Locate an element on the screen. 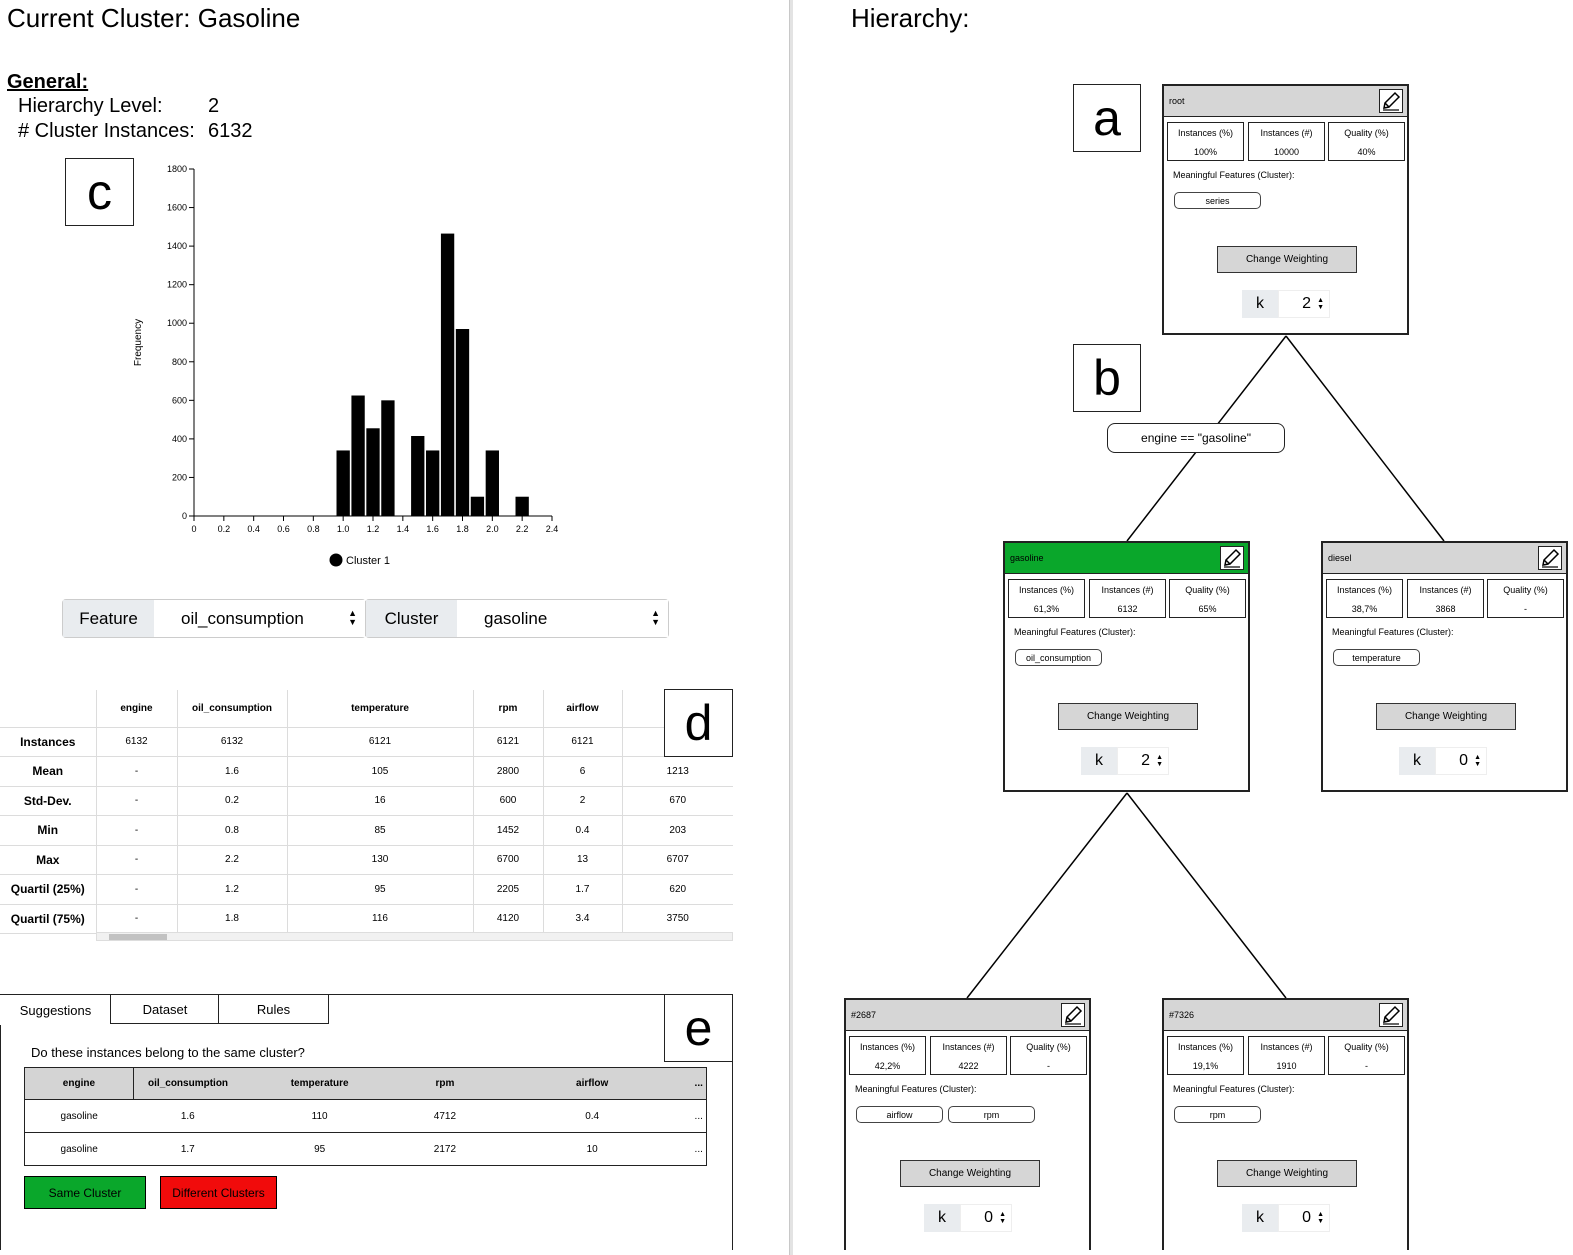 This screenshot has width=1573, height=1255. cluster-select: gasoline ▲ ▼ is located at coordinates (562, 618).